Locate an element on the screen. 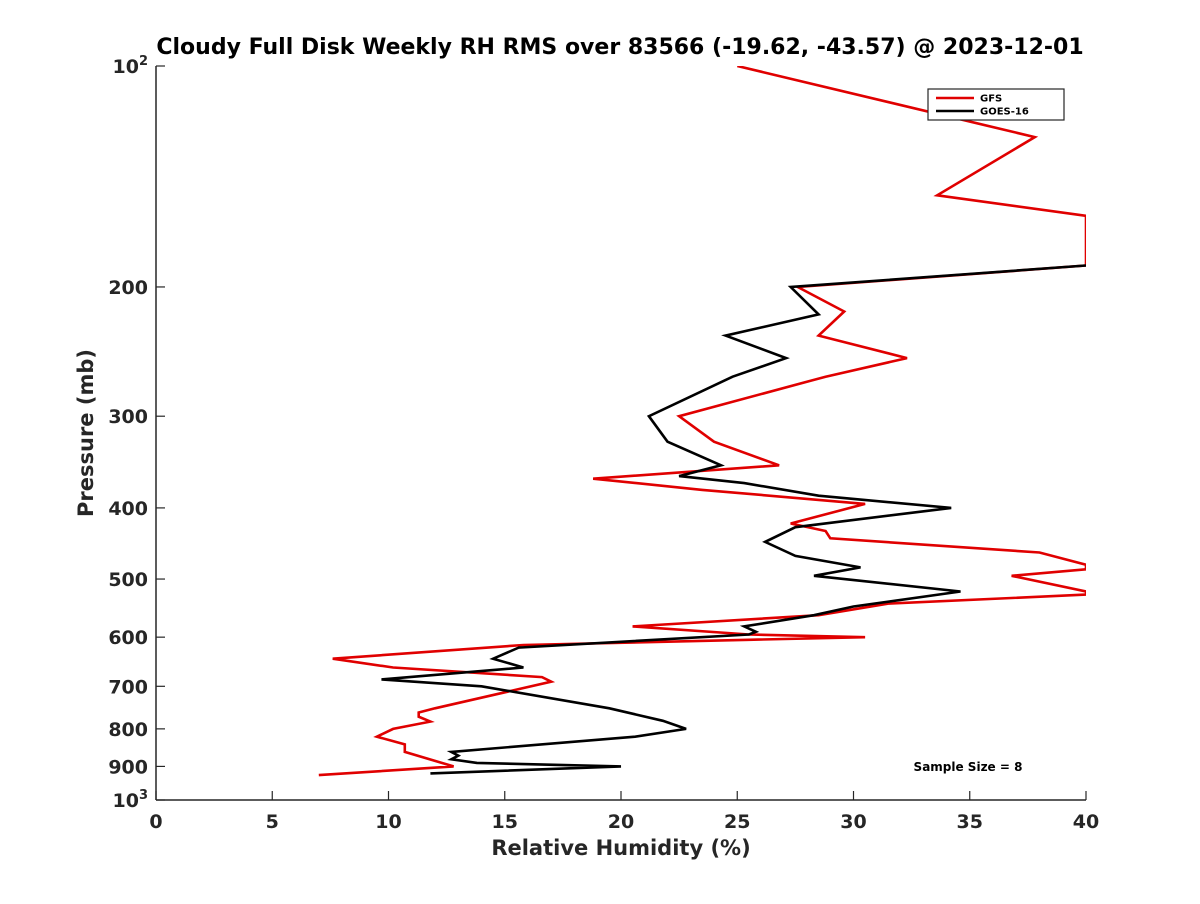  sample-size-annotation: Sample Size = 8 is located at coordinates (968, 767).